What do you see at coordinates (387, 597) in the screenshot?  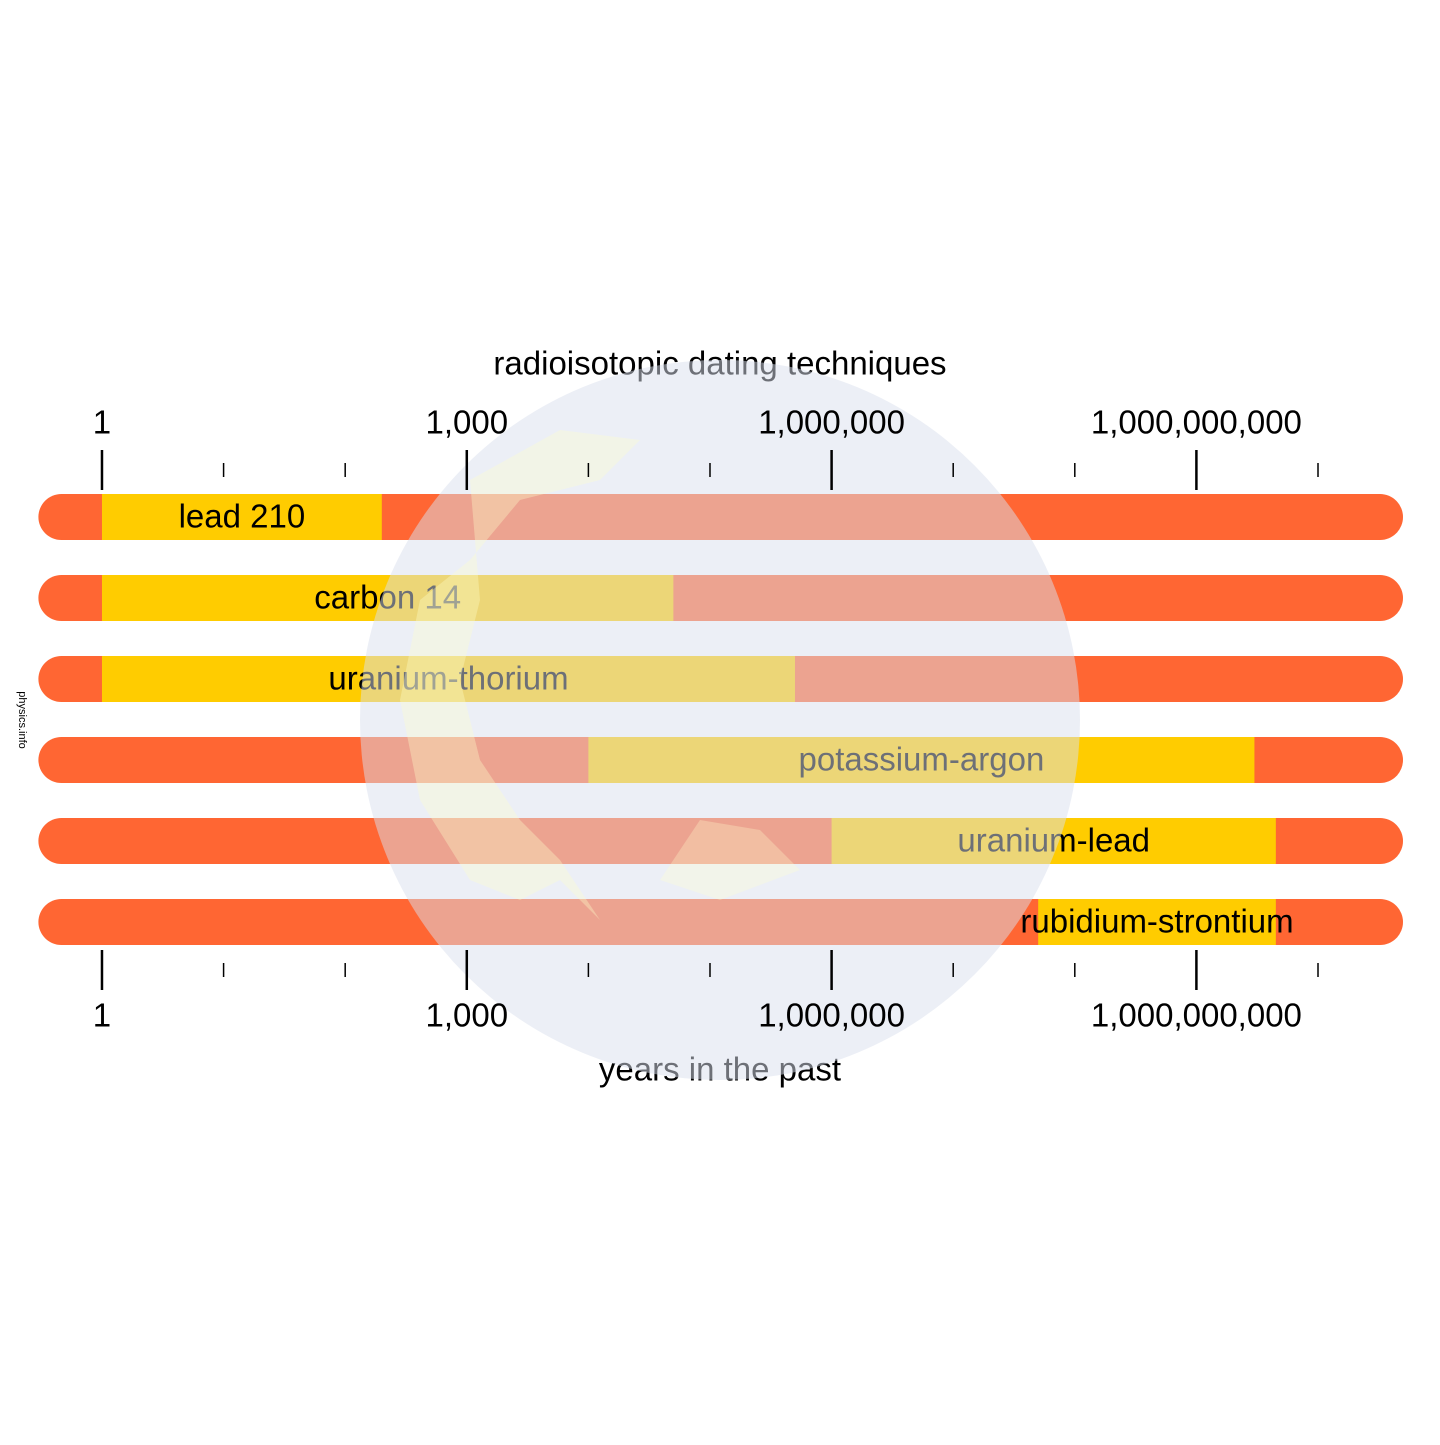 I see `bar-label: carbon 14` at bounding box center [387, 597].